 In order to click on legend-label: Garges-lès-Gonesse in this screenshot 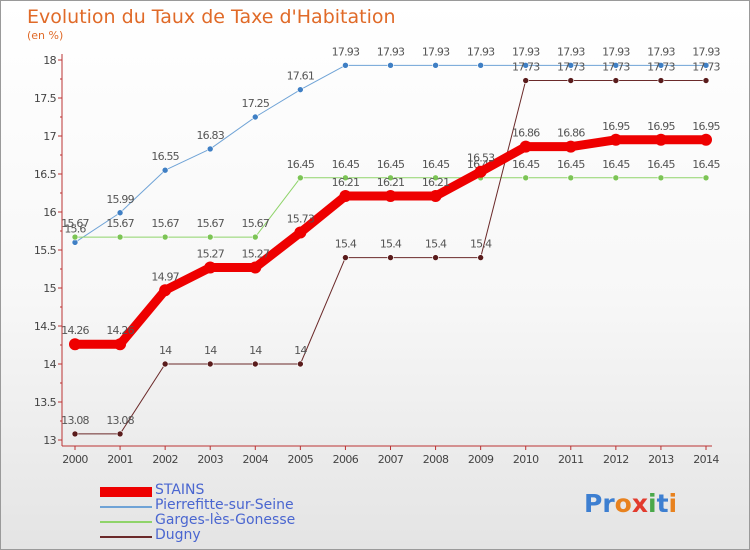, I will do `click(225, 520)`.